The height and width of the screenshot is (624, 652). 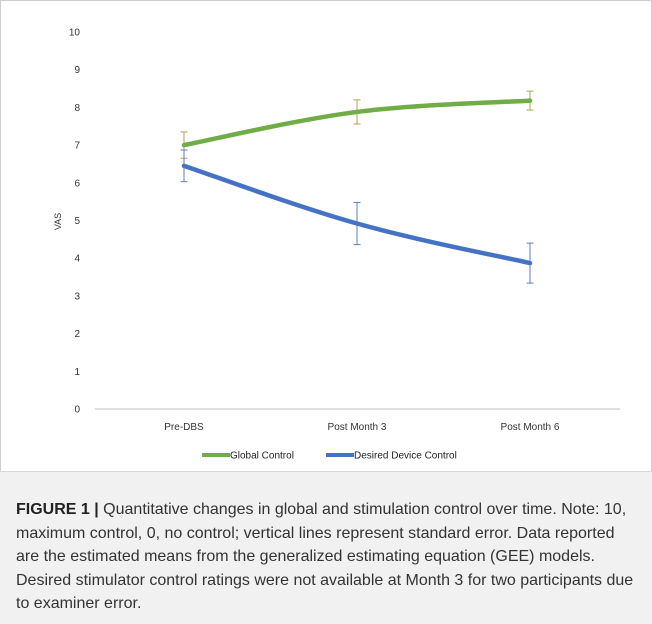 What do you see at coordinates (357, 427) in the screenshot?
I see `x-tick-label: Post Month 3` at bounding box center [357, 427].